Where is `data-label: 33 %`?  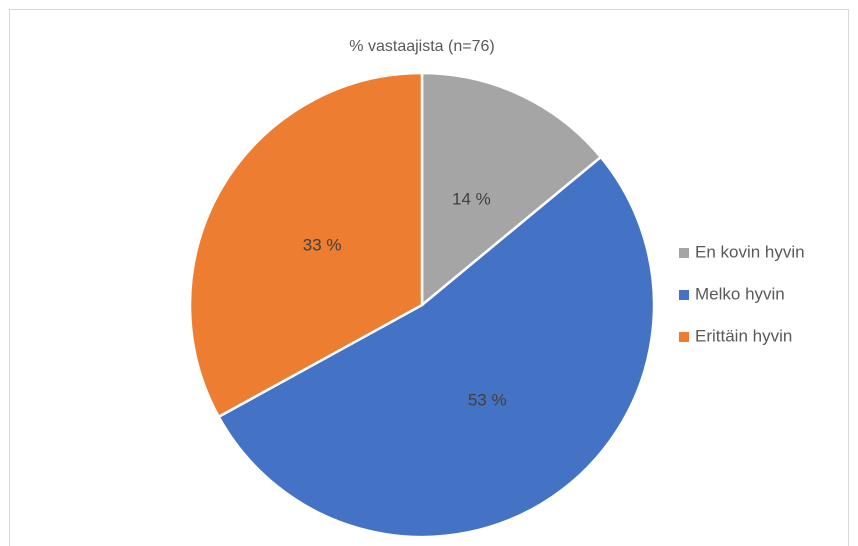
data-label: 33 % is located at coordinates (322, 244).